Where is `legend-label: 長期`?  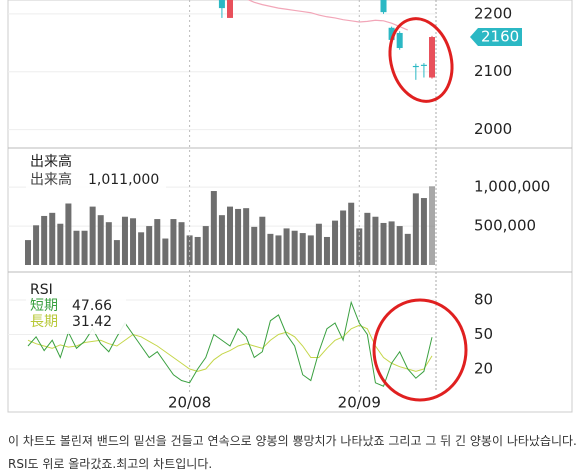
legend-label: 長期 is located at coordinates (44, 322).